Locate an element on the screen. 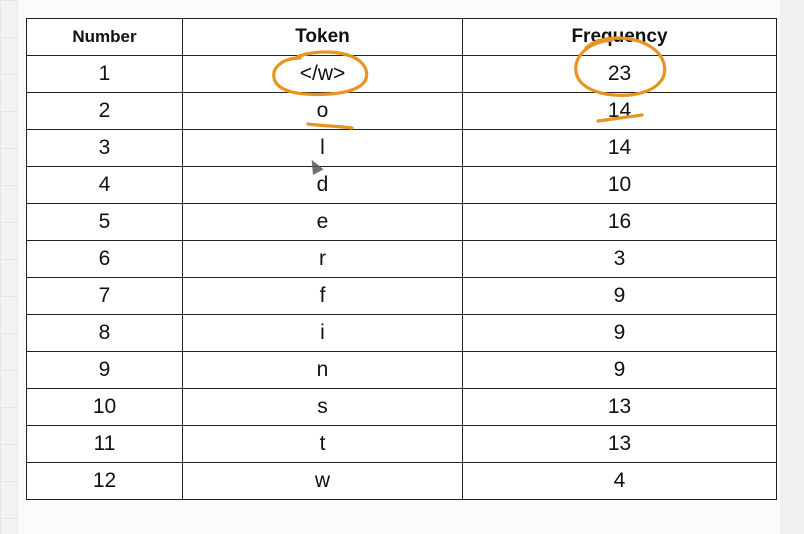 The height and width of the screenshot is (534, 804). table-row: 5 e 16 is located at coordinates (401, 222).